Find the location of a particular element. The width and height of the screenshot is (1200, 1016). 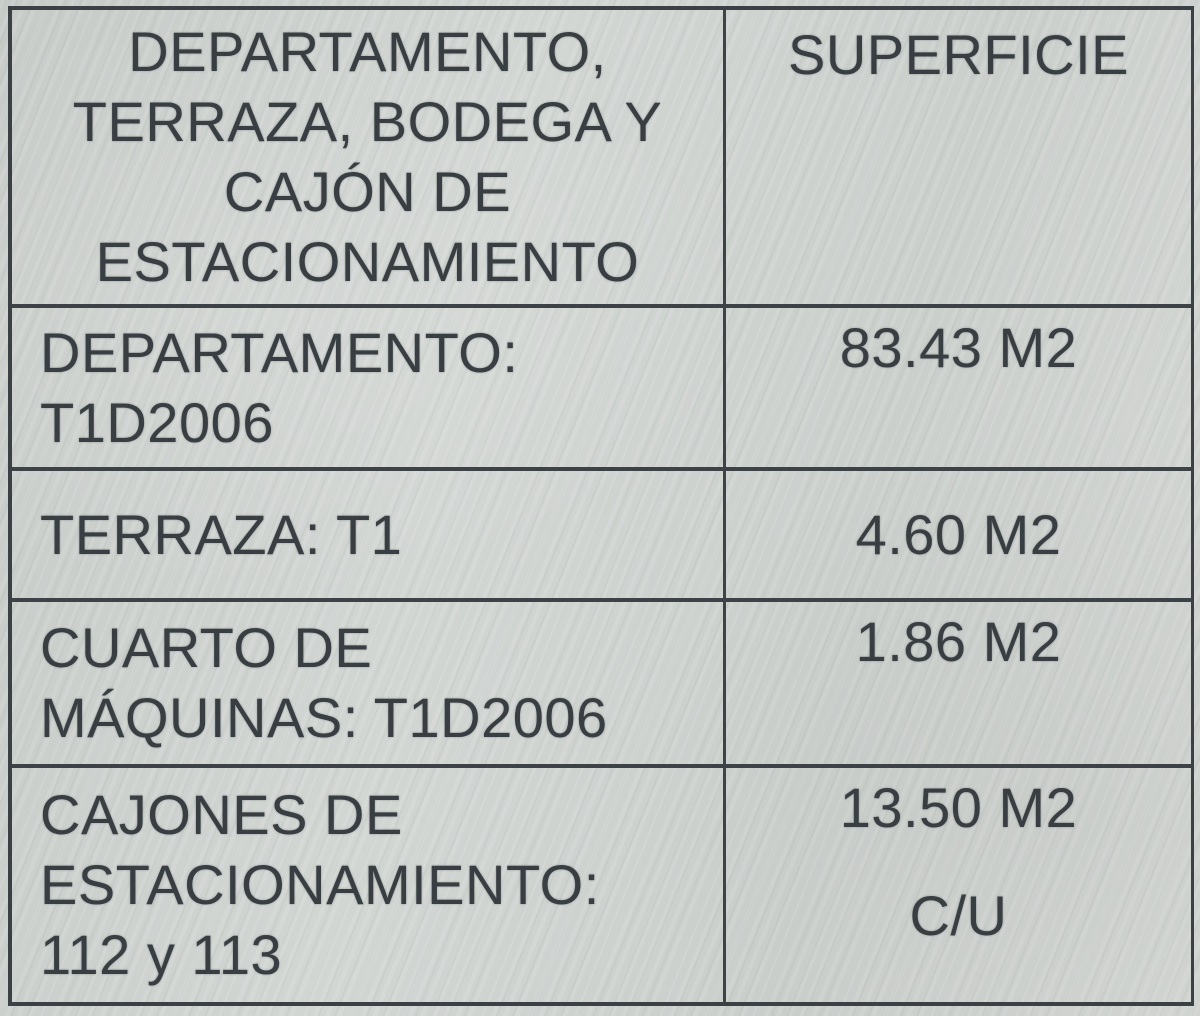

terraza-superficie-value: 4.60 M2 is located at coordinates (958, 534).